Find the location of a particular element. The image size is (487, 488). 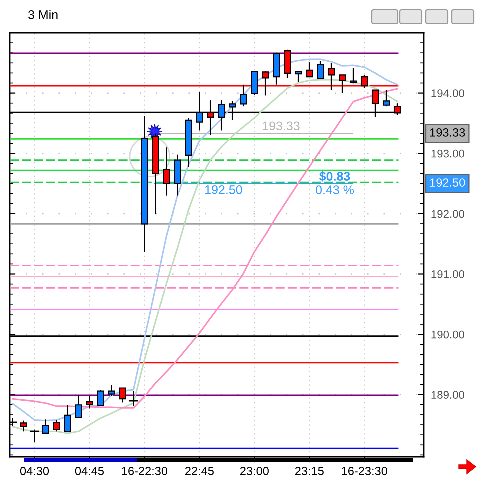

x-tick-label: 16-23:30 is located at coordinates (365, 471).